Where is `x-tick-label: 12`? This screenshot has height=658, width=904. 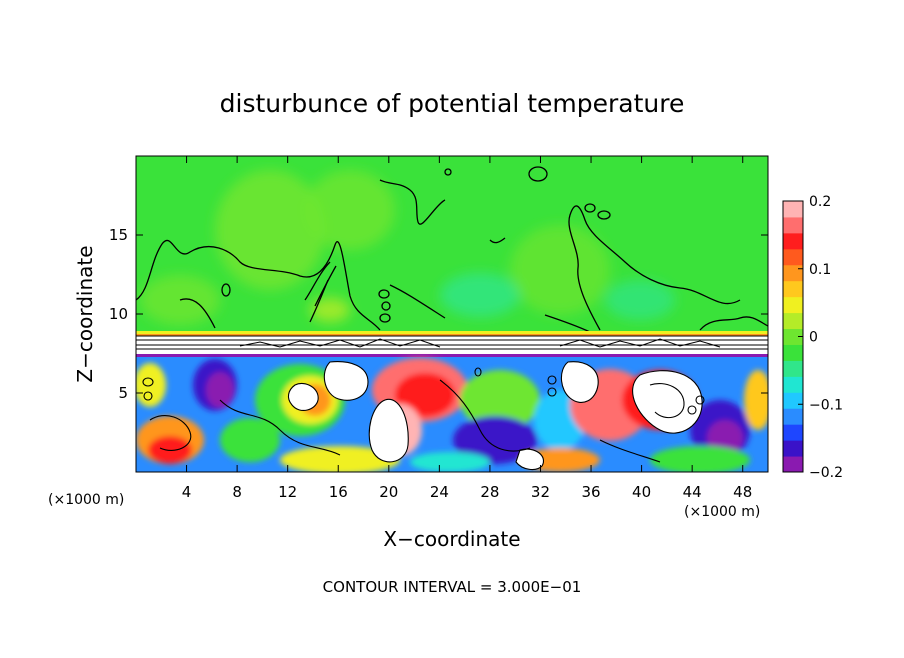 x-tick-label: 12 is located at coordinates (287, 492).